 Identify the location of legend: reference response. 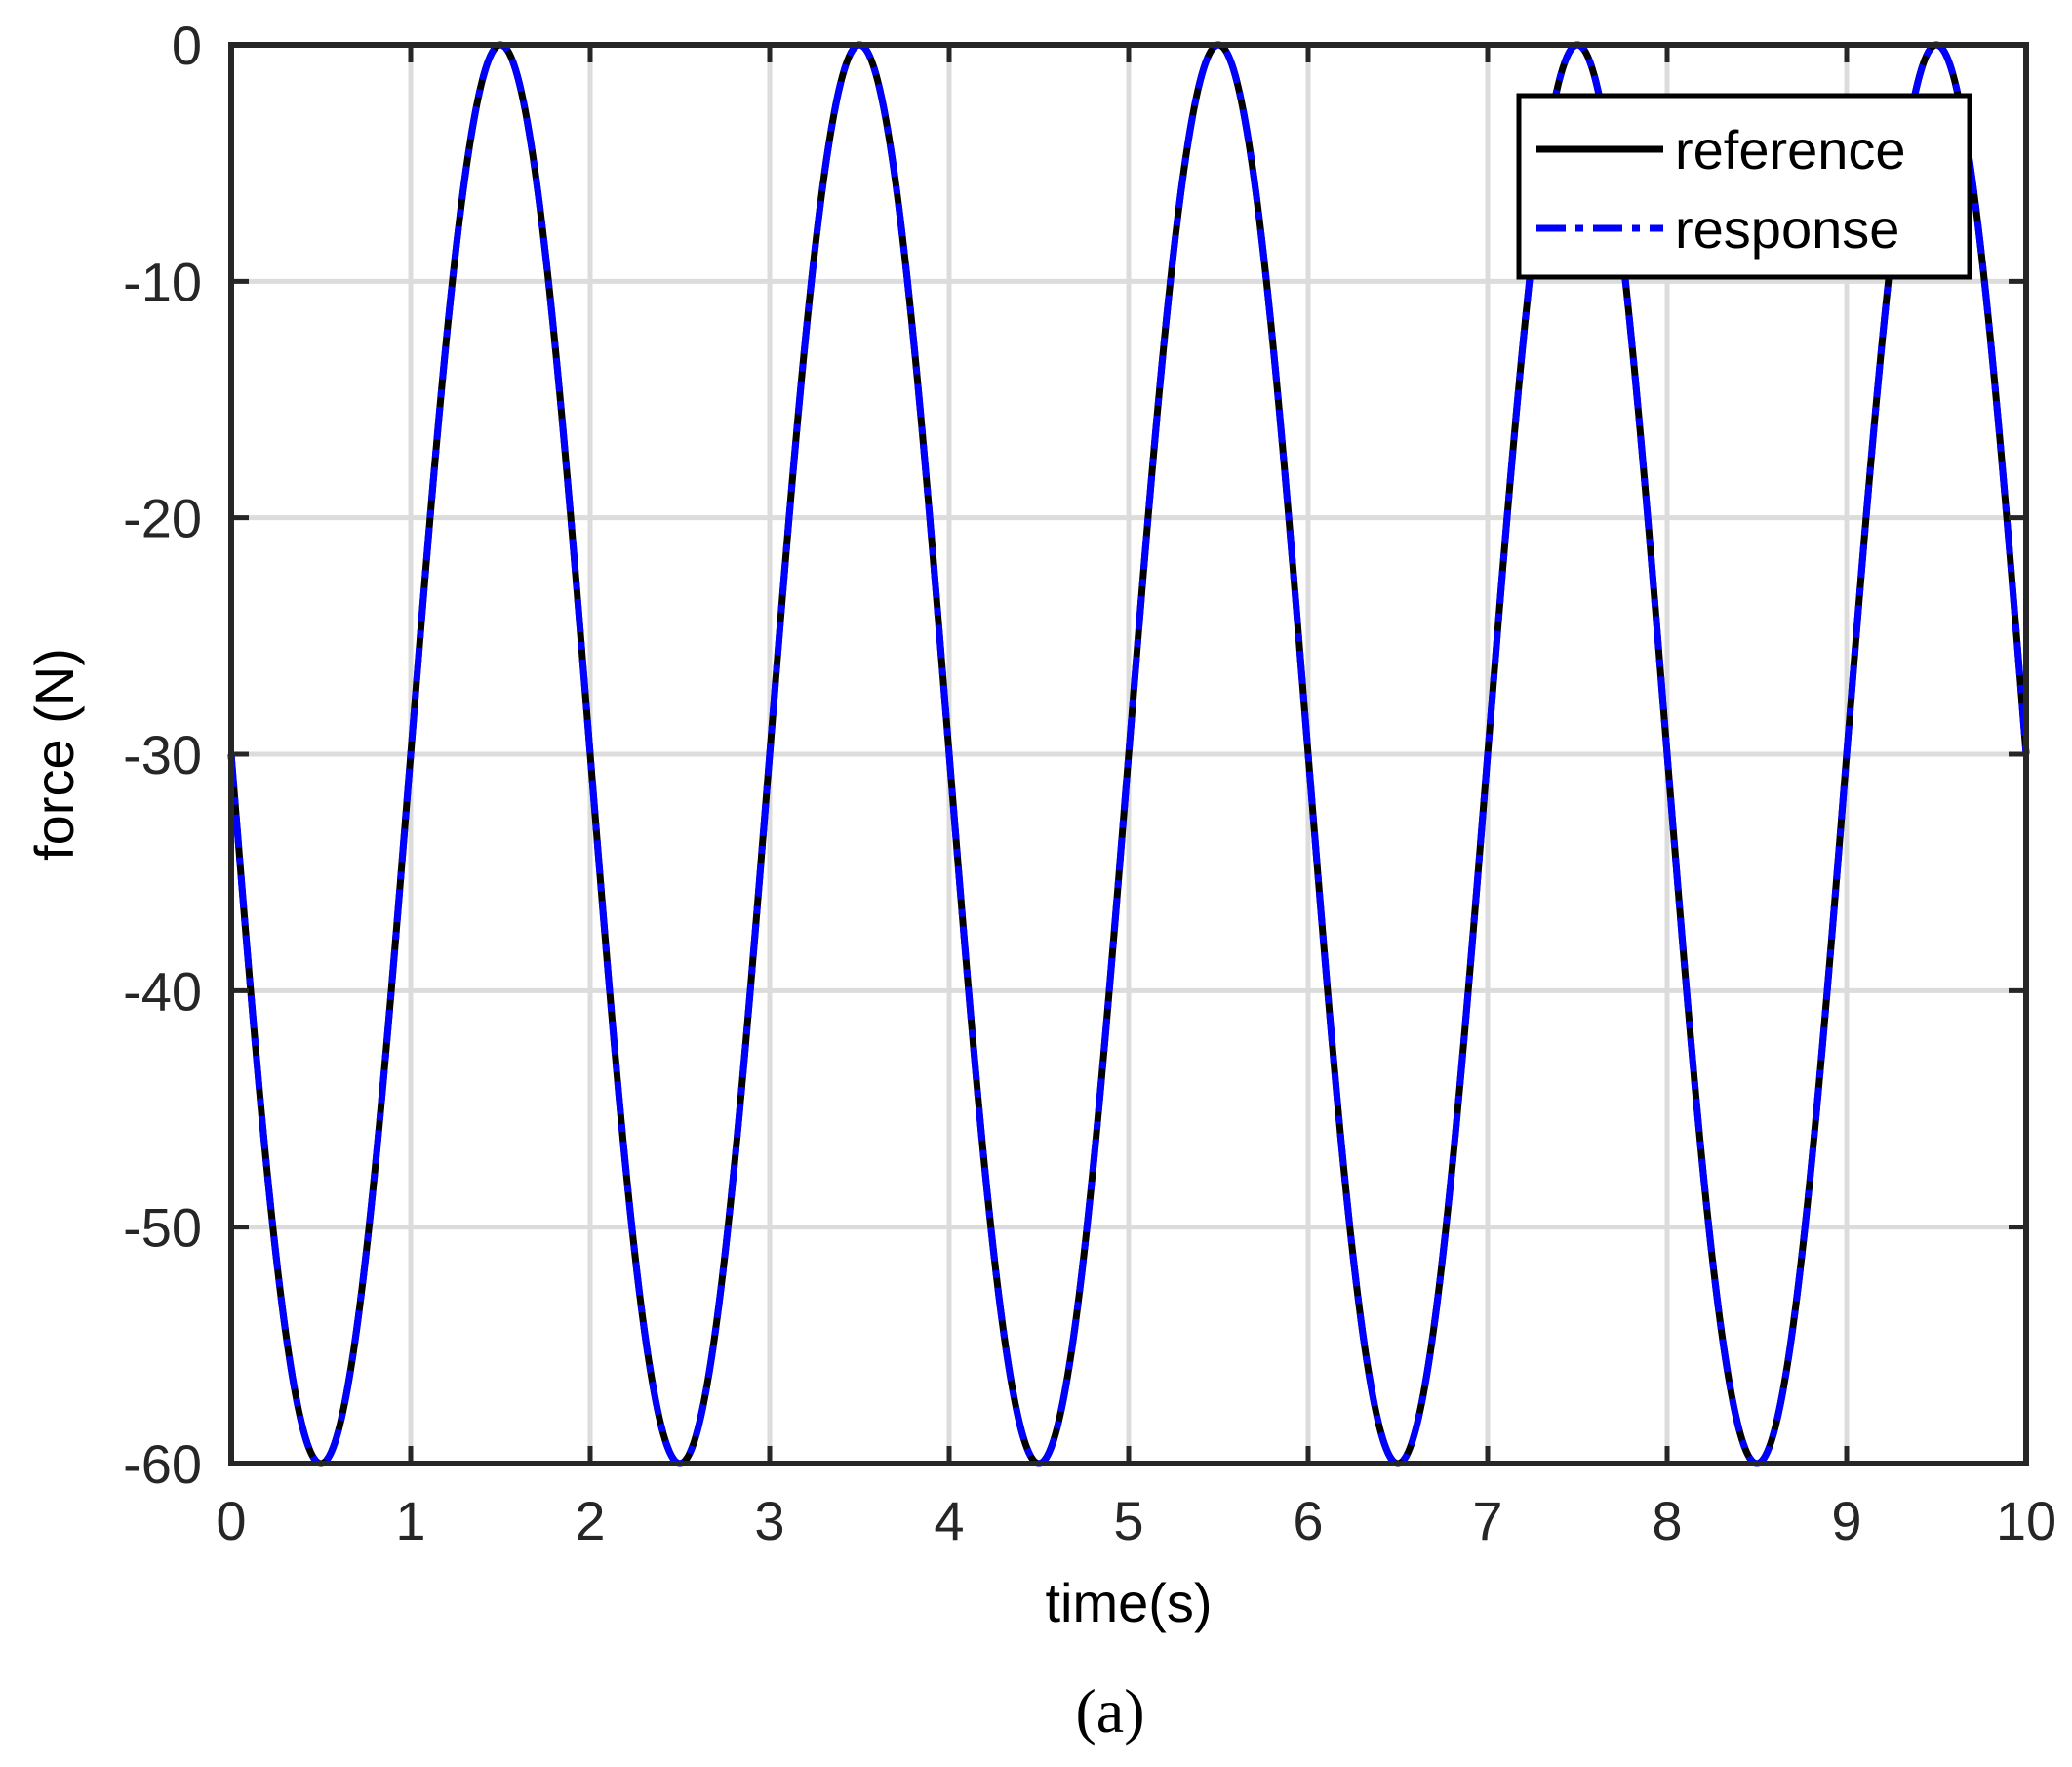
(1744, 186).